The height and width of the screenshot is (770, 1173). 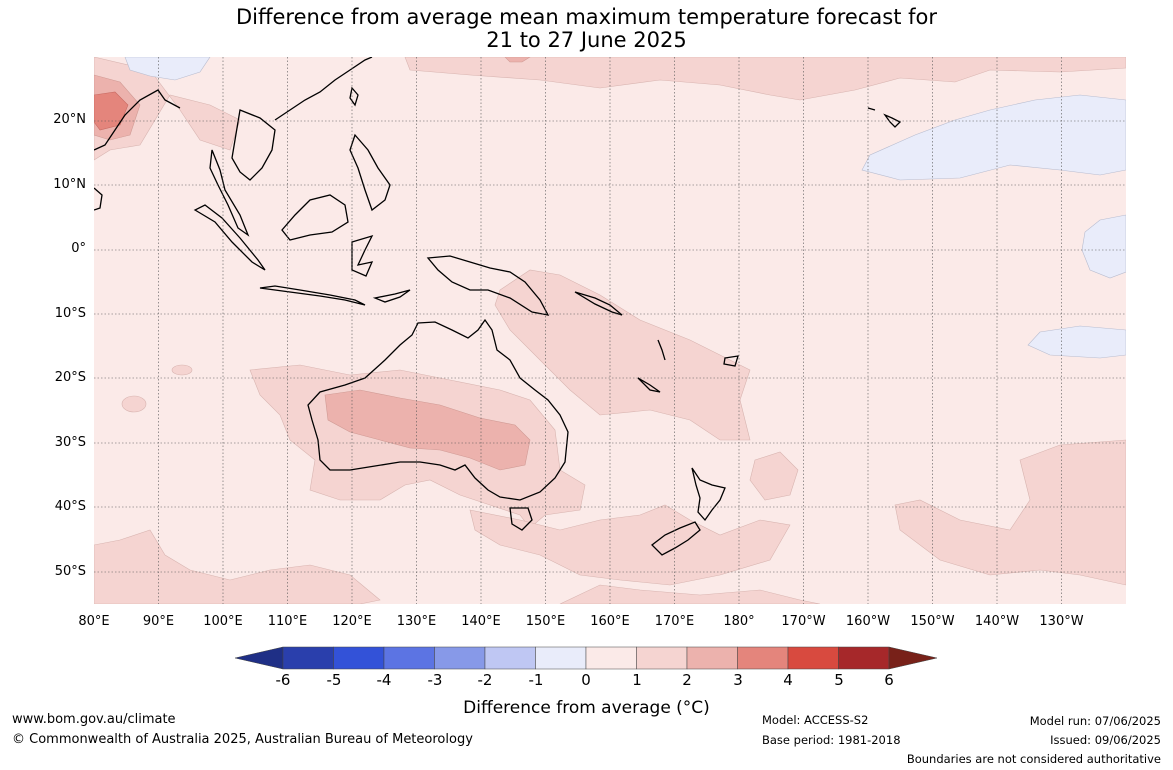 What do you see at coordinates (687, 680) in the screenshot?
I see `colorbar-tick: 2` at bounding box center [687, 680].